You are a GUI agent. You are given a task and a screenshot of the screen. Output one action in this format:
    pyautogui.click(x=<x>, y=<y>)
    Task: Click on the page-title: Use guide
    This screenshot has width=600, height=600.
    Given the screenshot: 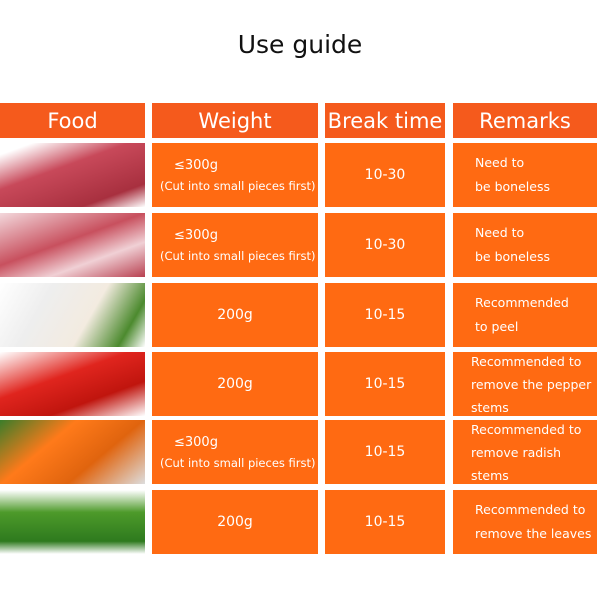 What is the action you would take?
    pyautogui.click(x=300, y=44)
    